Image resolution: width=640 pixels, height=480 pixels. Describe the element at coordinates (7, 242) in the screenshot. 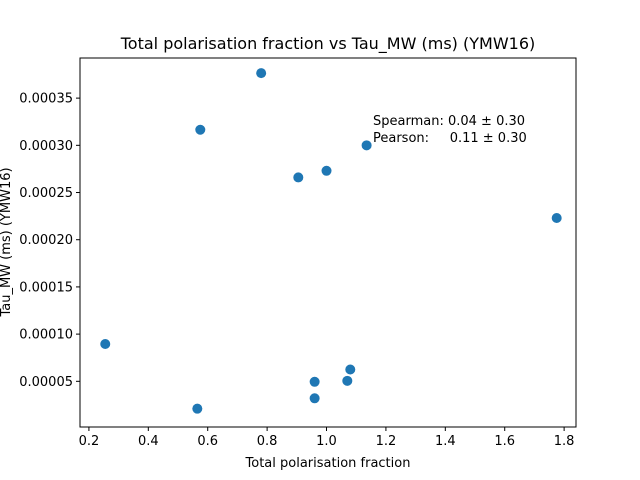

I see `y-axis-label: Tau_MW (ms) (YMW16)` at that location.